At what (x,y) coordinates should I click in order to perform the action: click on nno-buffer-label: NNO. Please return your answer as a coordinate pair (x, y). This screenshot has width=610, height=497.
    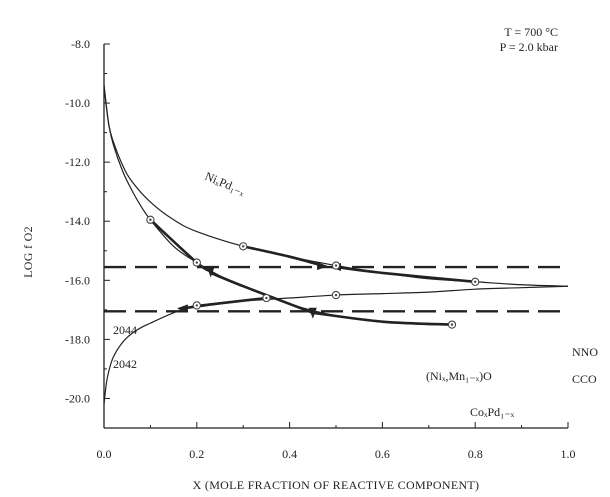
    Looking at the image, I should click on (585, 352).